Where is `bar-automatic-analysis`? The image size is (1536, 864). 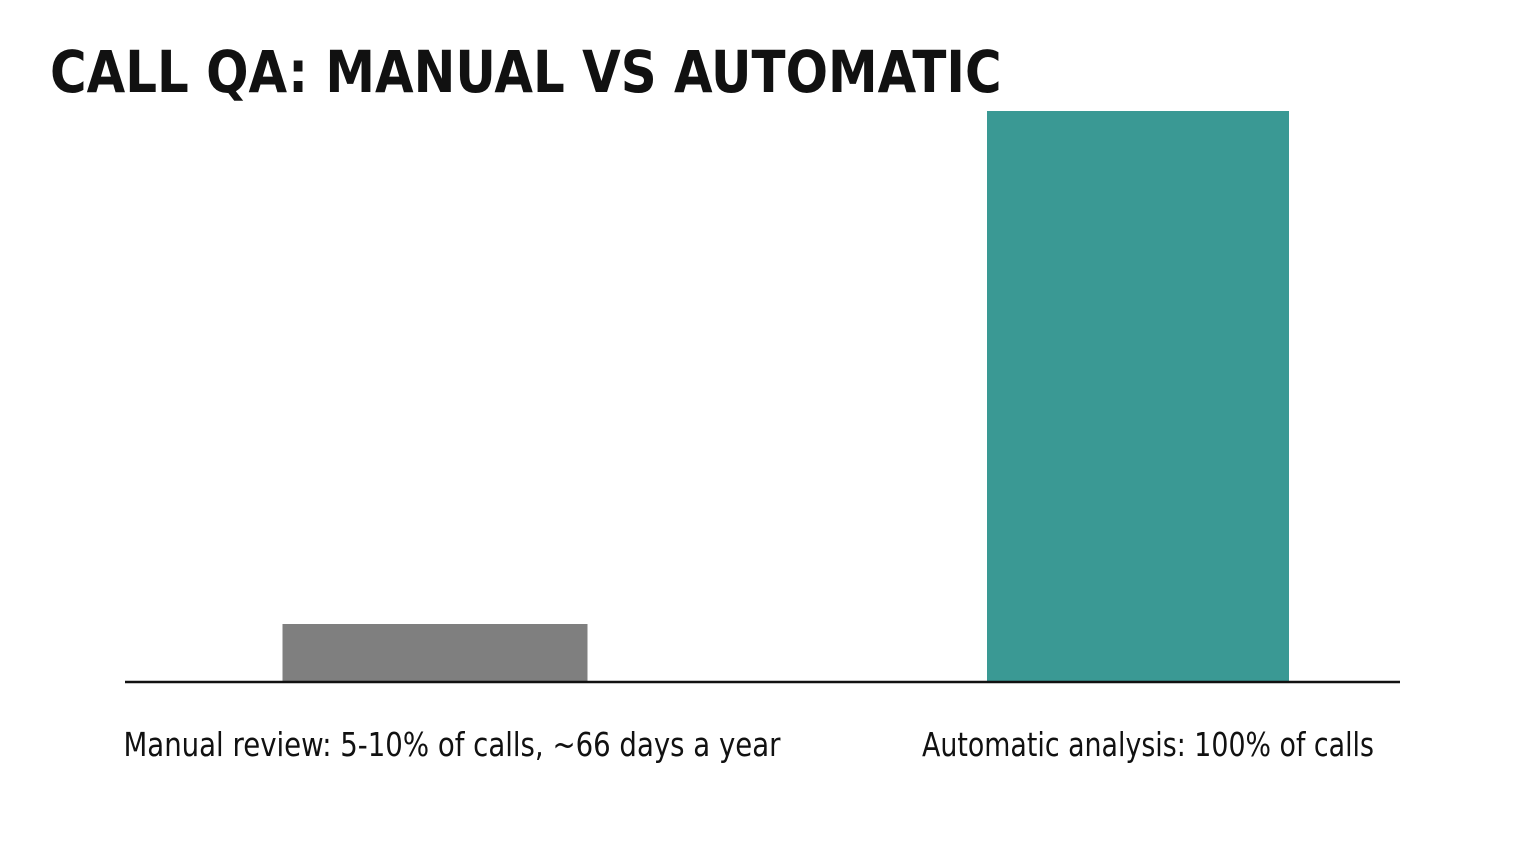 bar-automatic-analysis is located at coordinates (1138, 396).